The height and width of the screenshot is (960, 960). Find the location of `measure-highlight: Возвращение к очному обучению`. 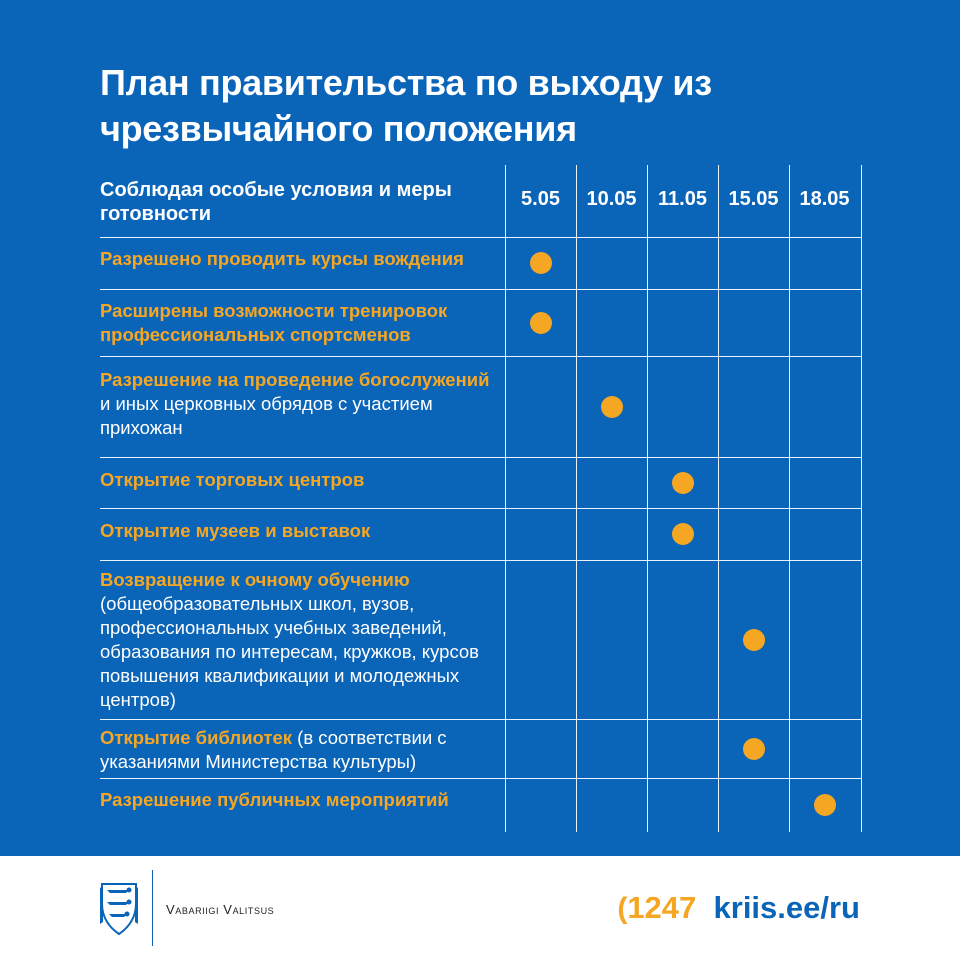

measure-highlight: Возвращение к очному обучению is located at coordinates (255, 579).